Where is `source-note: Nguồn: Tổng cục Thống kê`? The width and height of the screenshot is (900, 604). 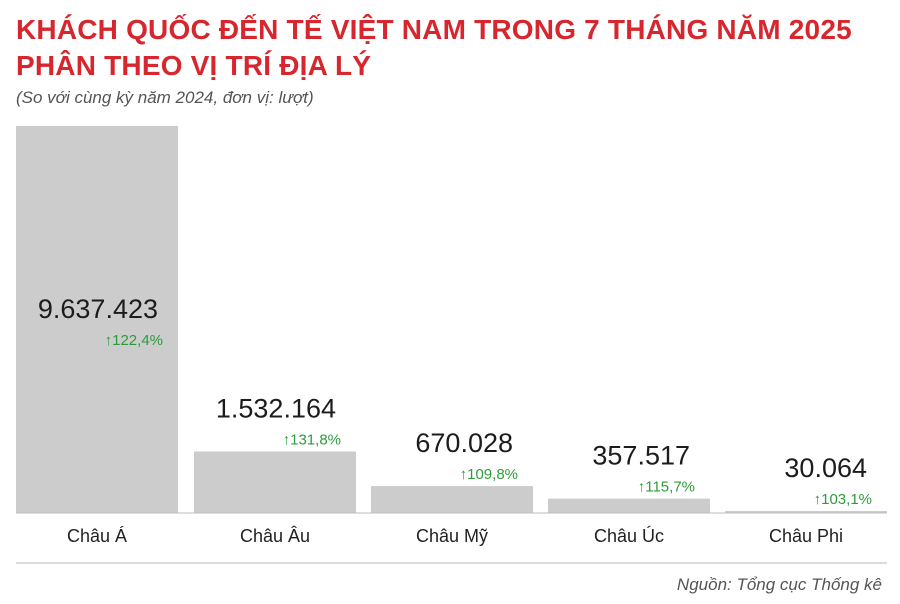
source-note: Nguồn: Tổng cục Thống kê is located at coordinates (779, 584).